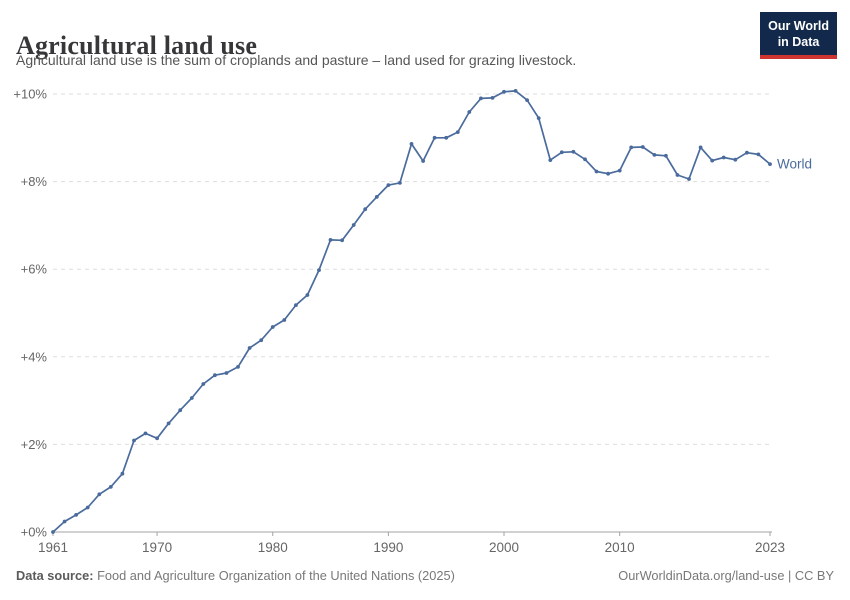  Describe the element at coordinates (620, 547) in the screenshot. I see `x-tick-label: 2010` at that location.